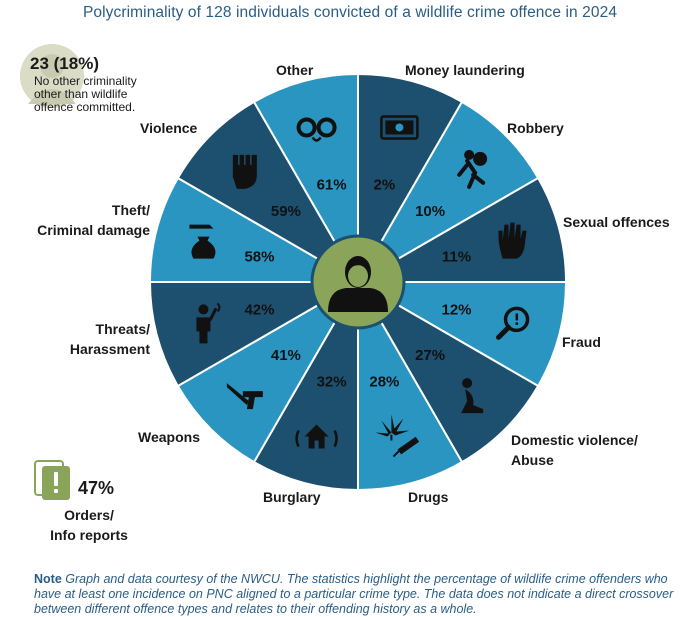 The height and width of the screenshot is (617, 700). What do you see at coordinates (286, 355) in the screenshot?
I see `value-label: 41%` at bounding box center [286, 355].